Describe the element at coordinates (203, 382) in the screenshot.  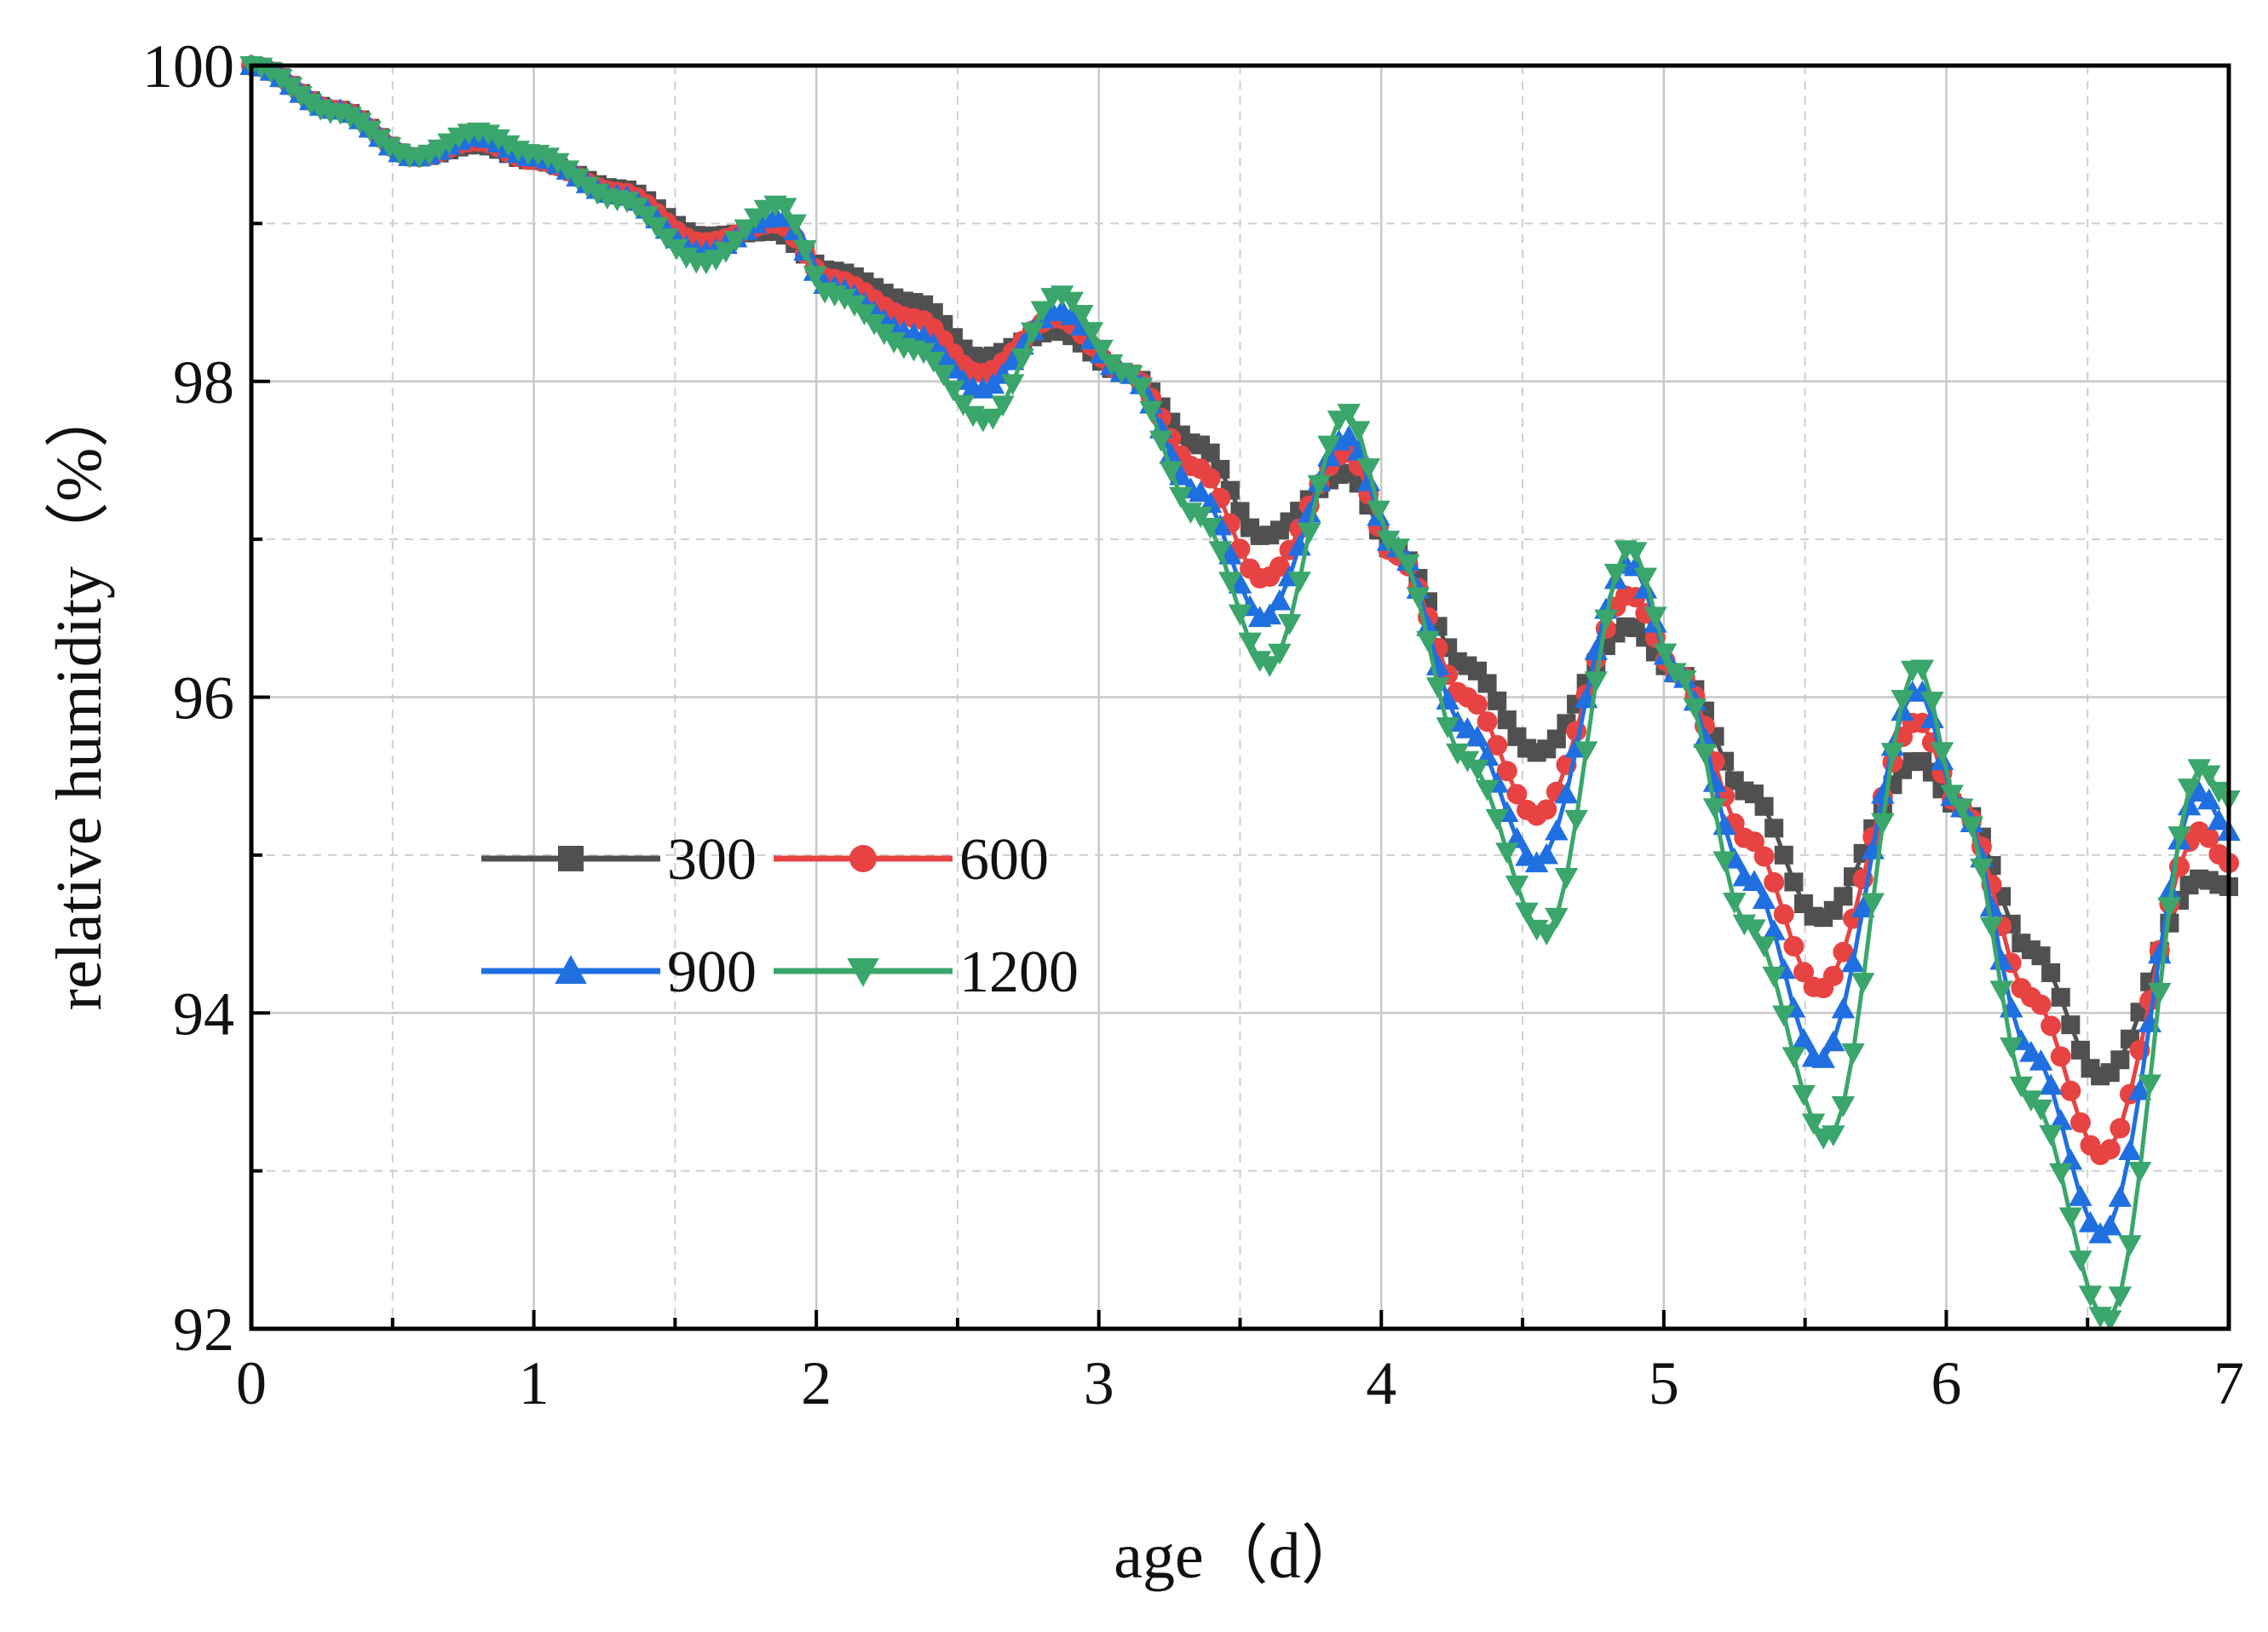
I see `y-tick-label: 98` at that location.